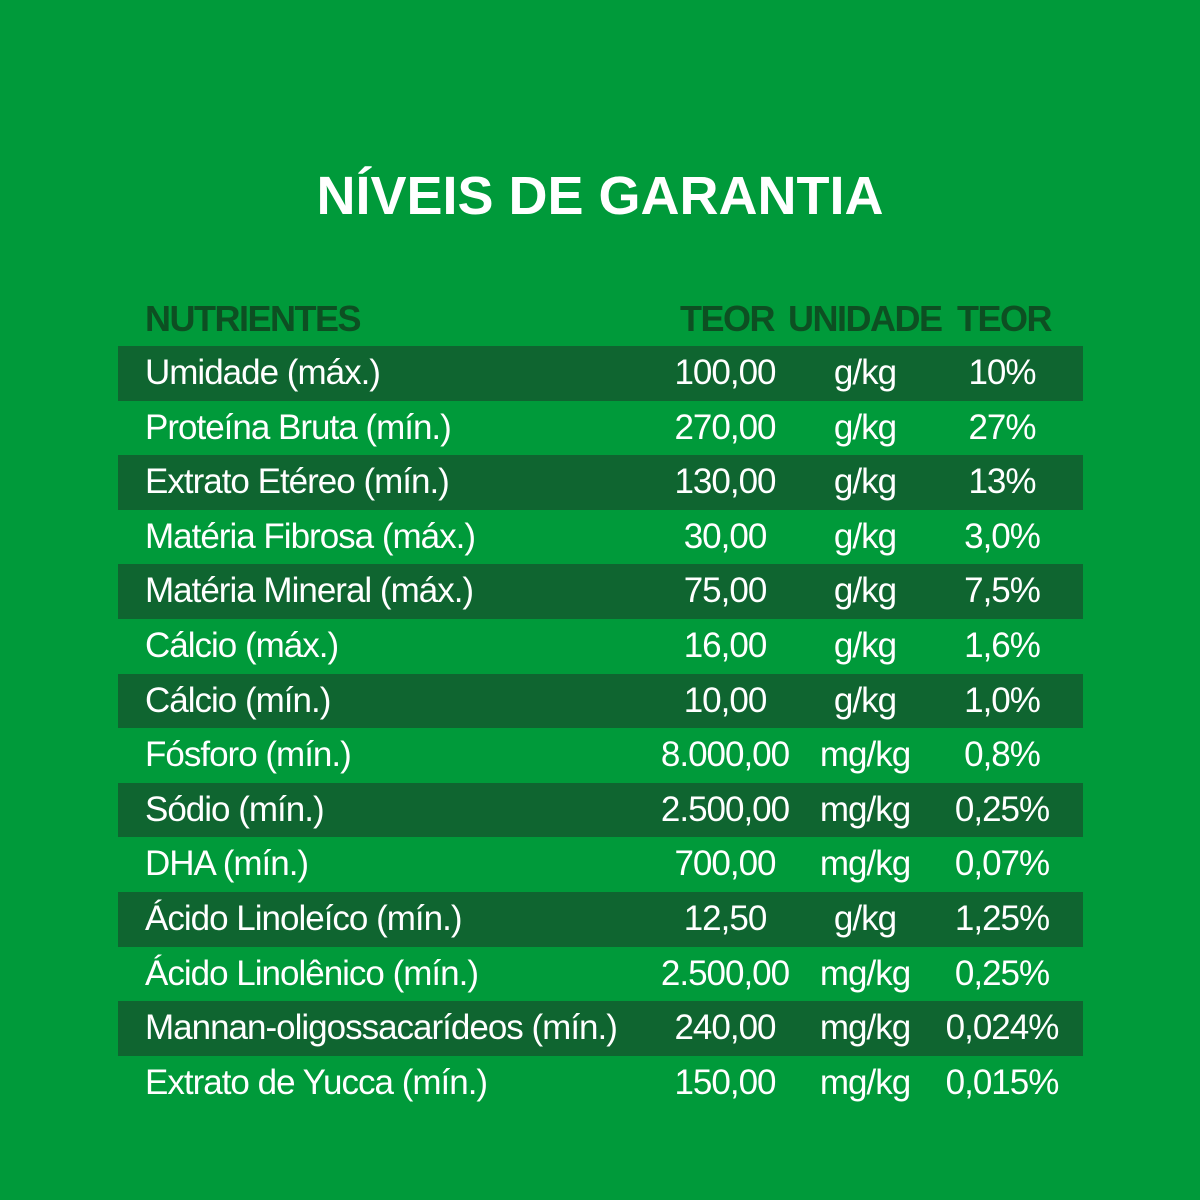 Image resolution: width=1200 pixels, height=1200 pixels. I want to click on nutrient-name: Sódio (mín.), so click(235, 809).